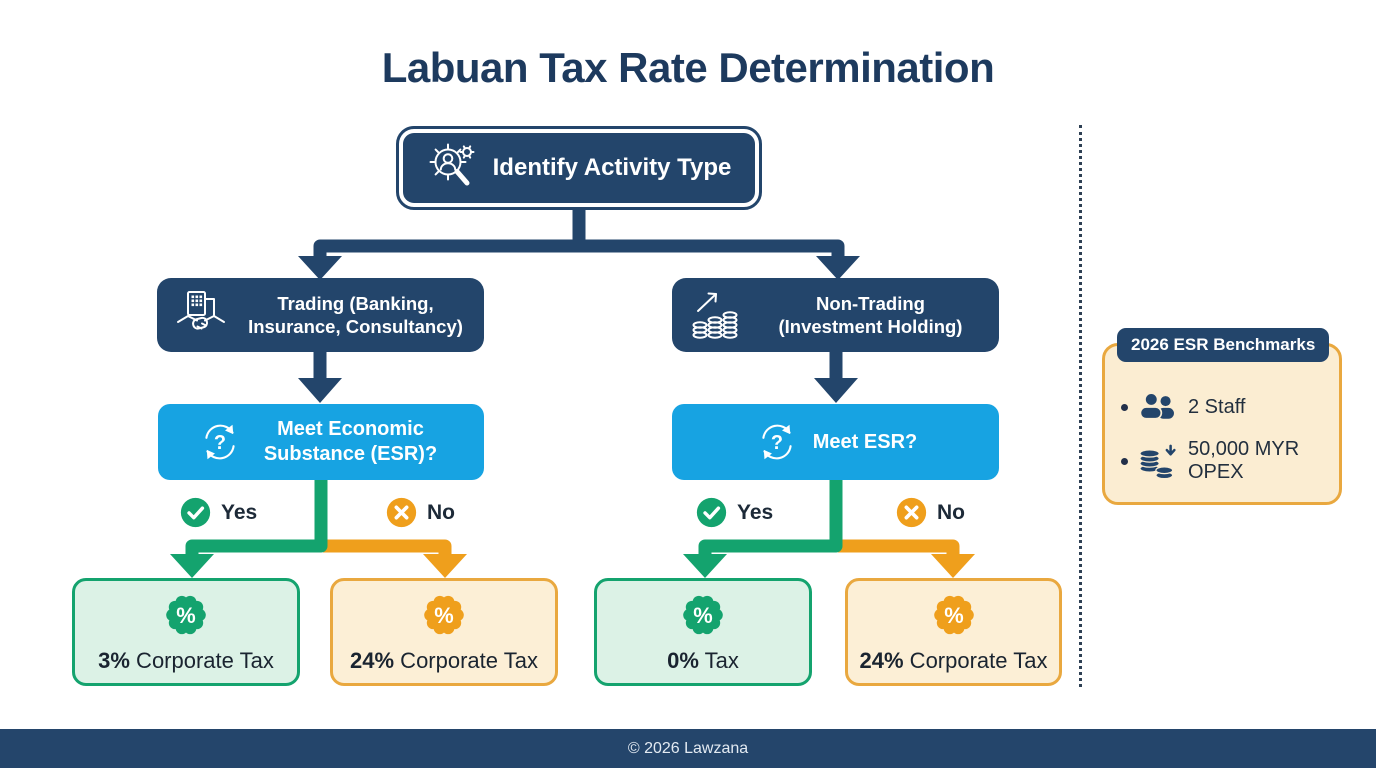 The height and width of the screenshot is (768, 1376). What do you see at coordinates (683, 660) in the screenshot?
I see `outcome-value: 0%` at bounding box center [683, 660].